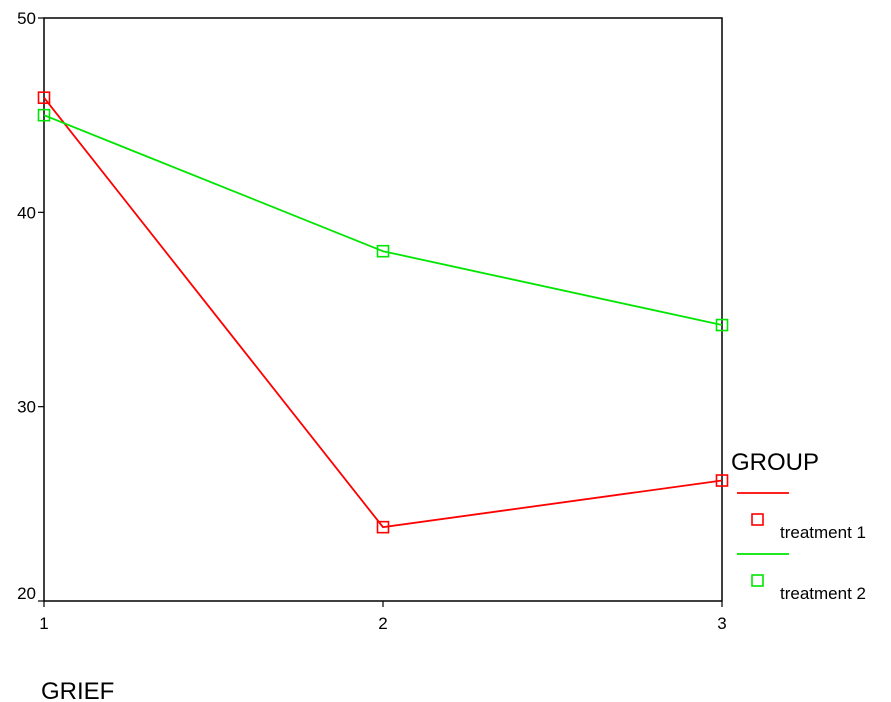 This screenshot has width=891, height=702. What do you see at coordinates (382, 623) in the screenshot?
I see `x-tick-label: 2` at bounding box center [382, 623].